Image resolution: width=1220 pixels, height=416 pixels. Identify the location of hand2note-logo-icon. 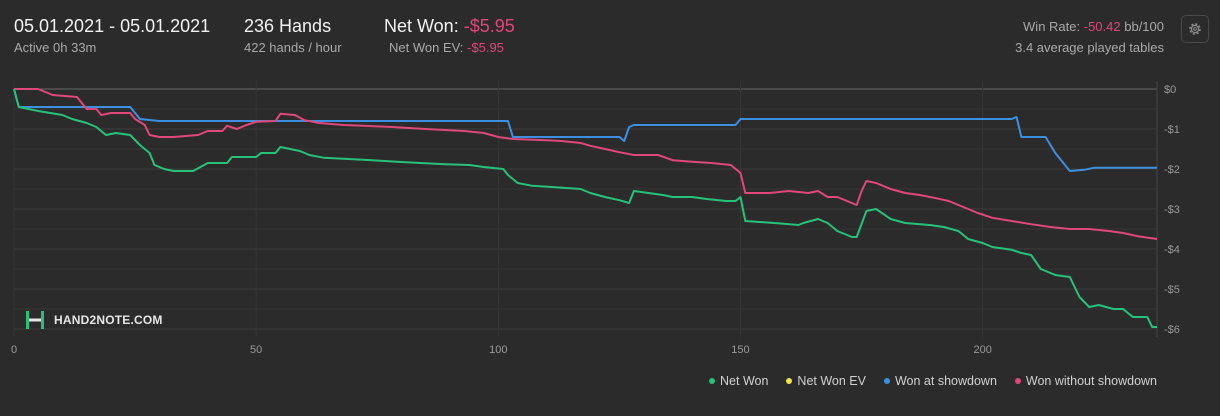
(35, 320).